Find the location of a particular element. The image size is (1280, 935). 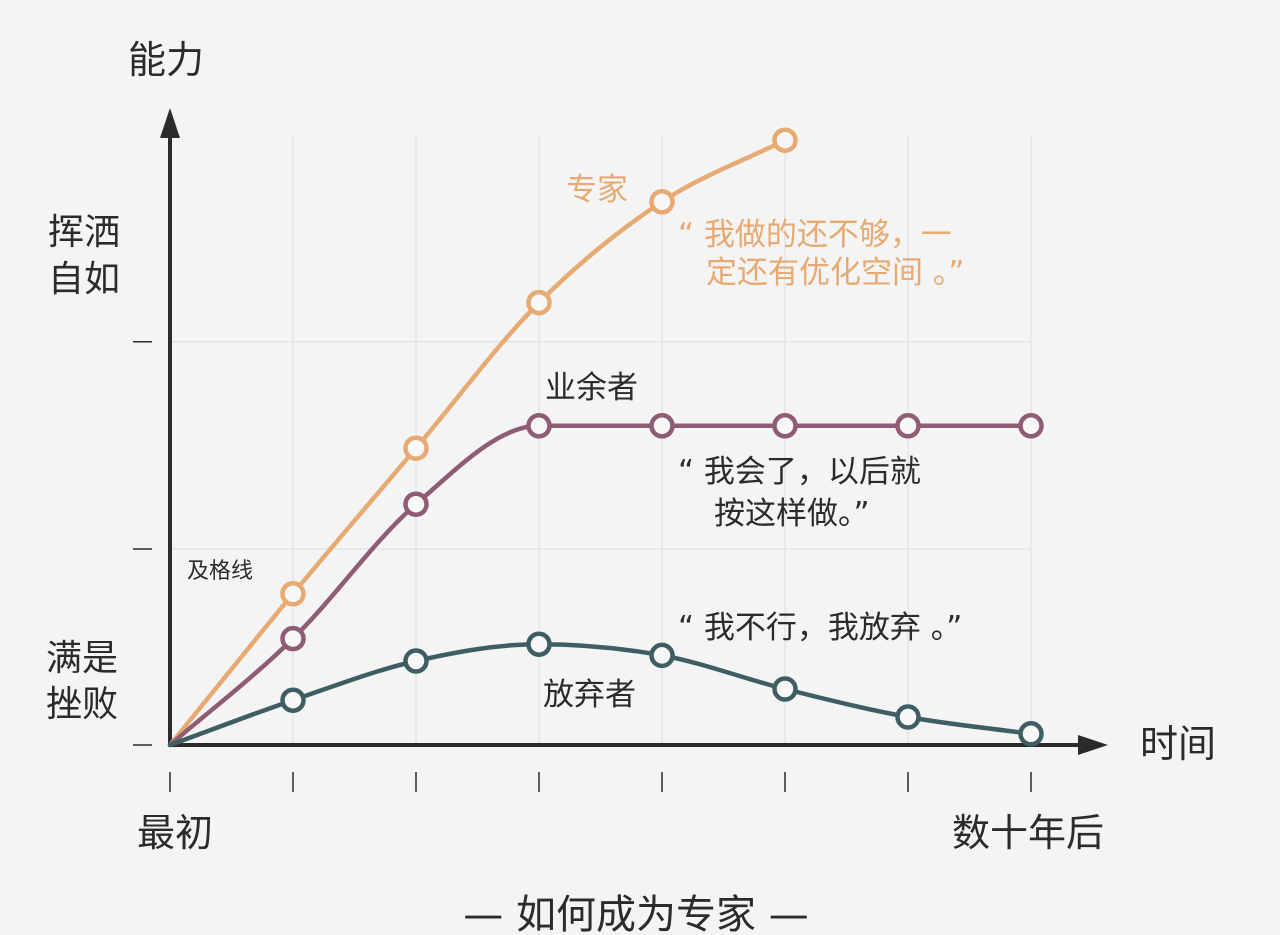

series-label: 放弃者 is located at coordinates (589, 695).